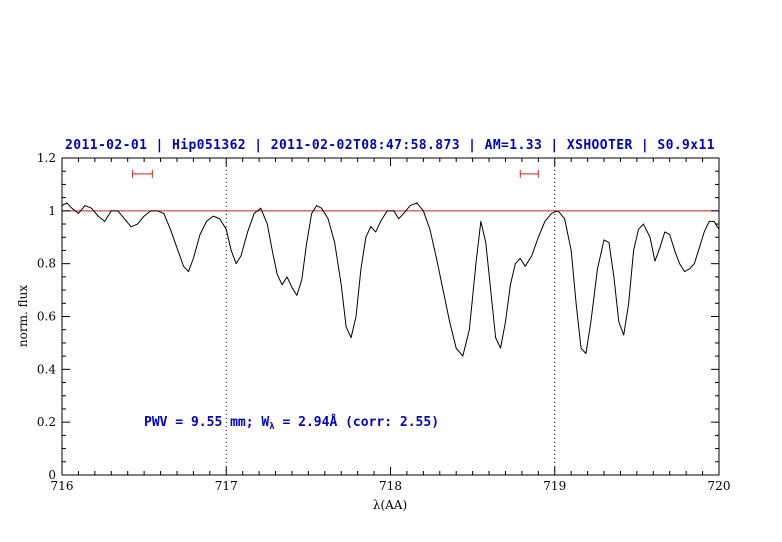  I want to click on x-tick-label: 720, so click(719, 486).